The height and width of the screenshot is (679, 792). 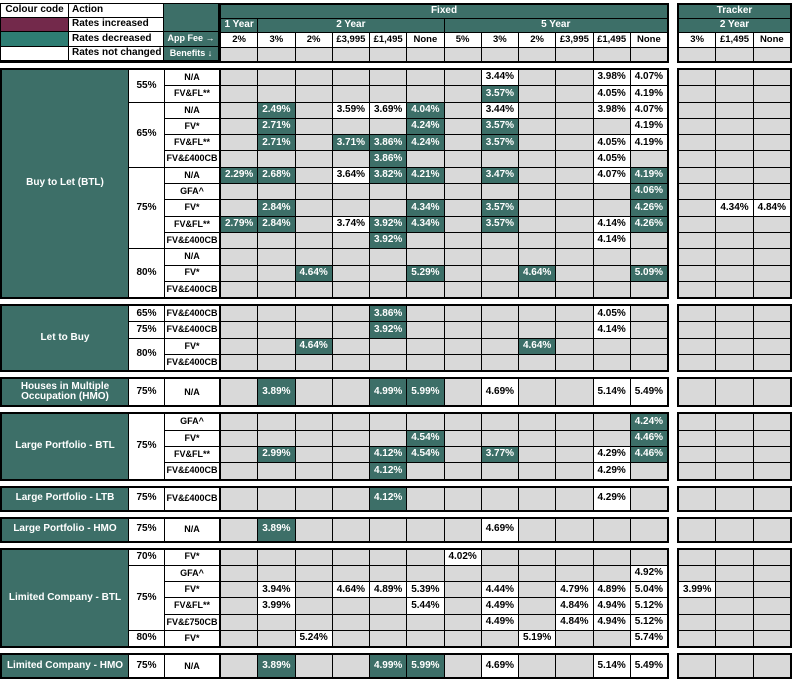 I want to click on rate-cell: 4.21%, so click(x=425, y=175).